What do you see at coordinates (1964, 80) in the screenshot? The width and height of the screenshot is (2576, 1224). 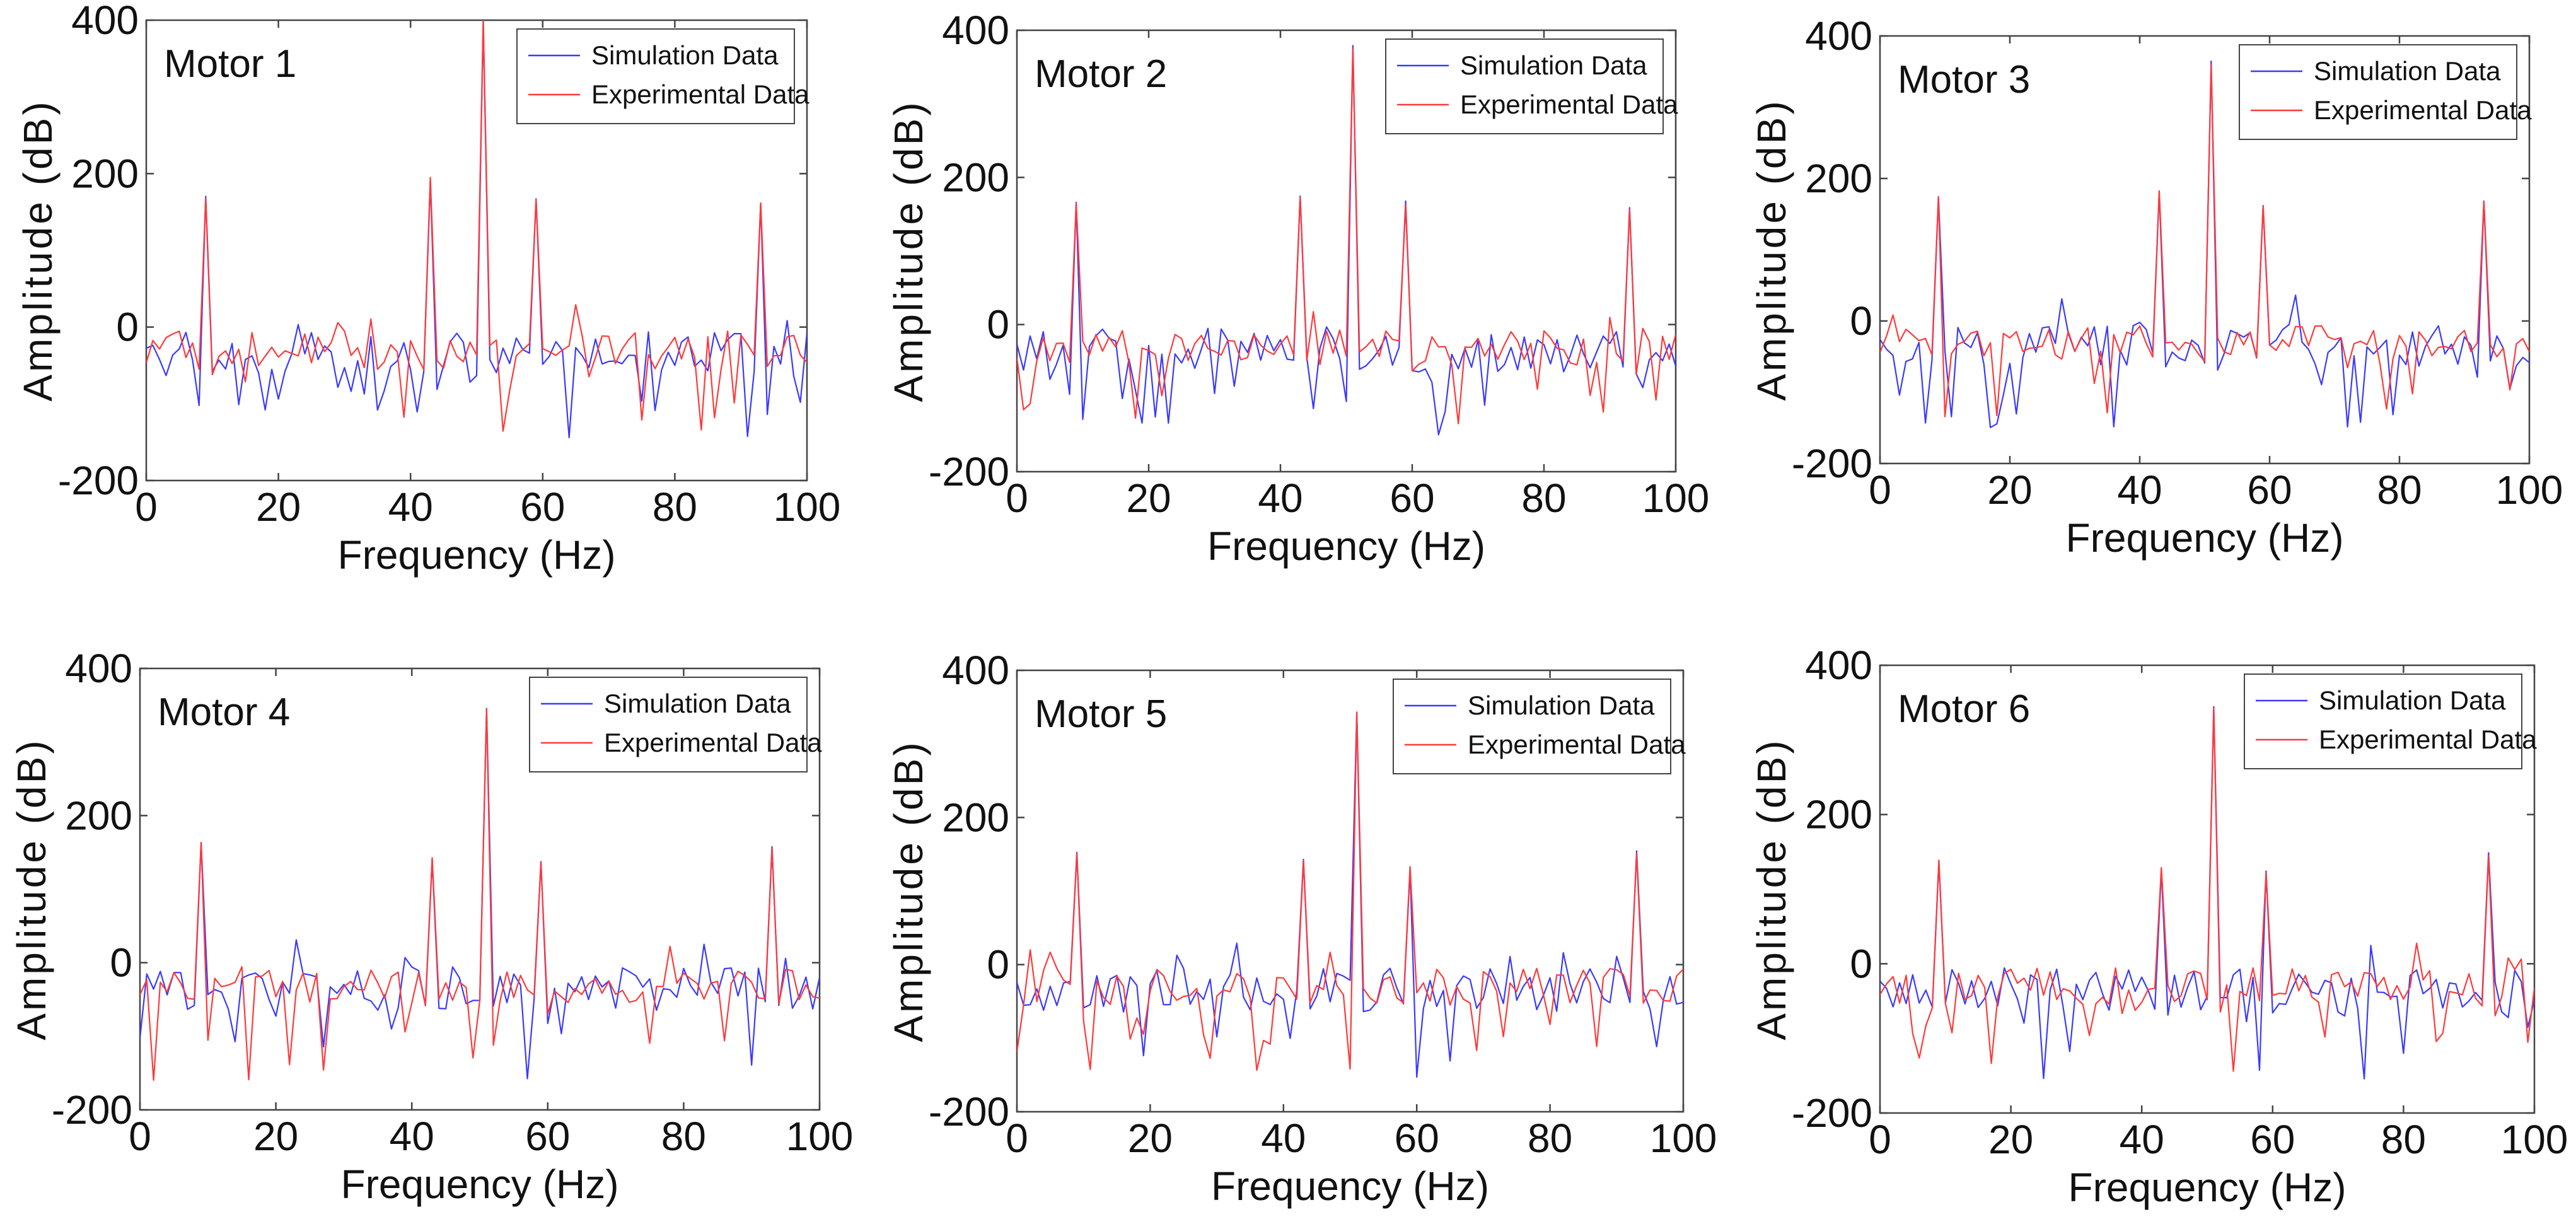 I see `panel-title: Motor 3` at bounding box center [1964, 80].